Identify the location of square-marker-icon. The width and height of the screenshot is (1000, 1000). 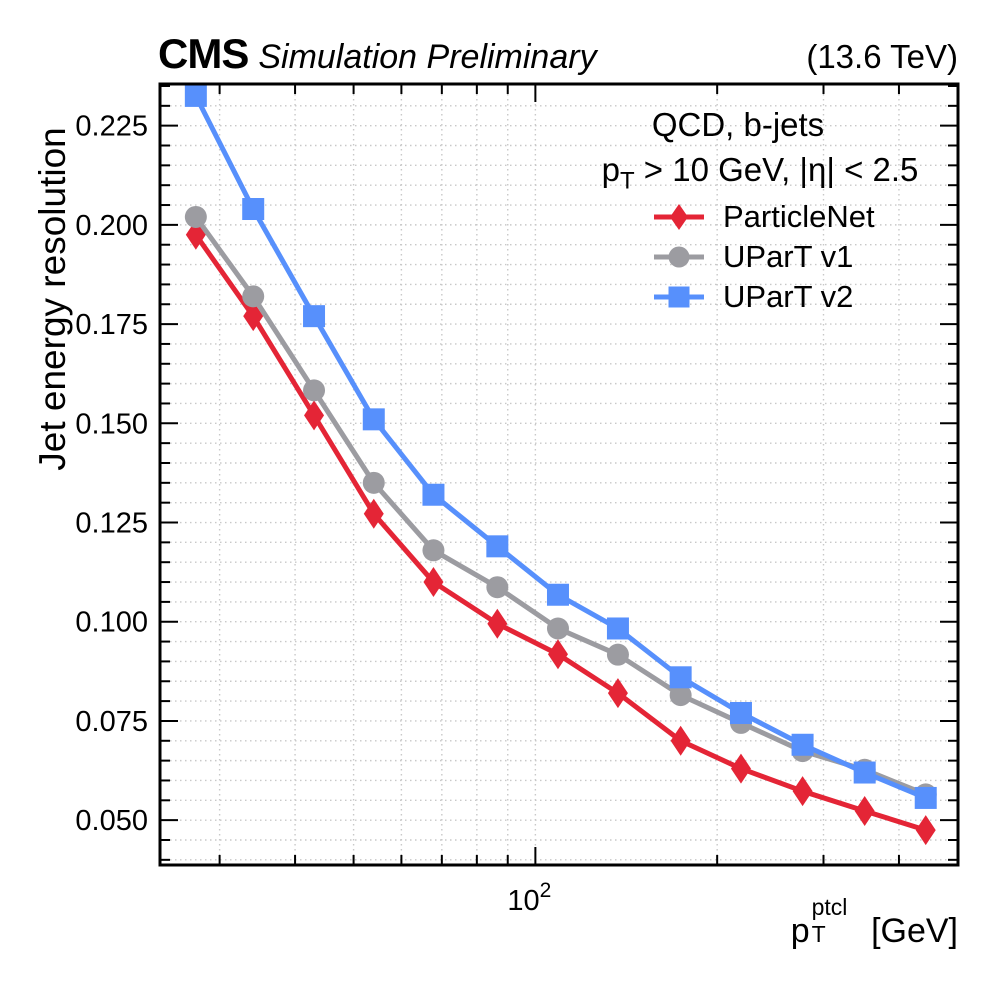
(679, 297).